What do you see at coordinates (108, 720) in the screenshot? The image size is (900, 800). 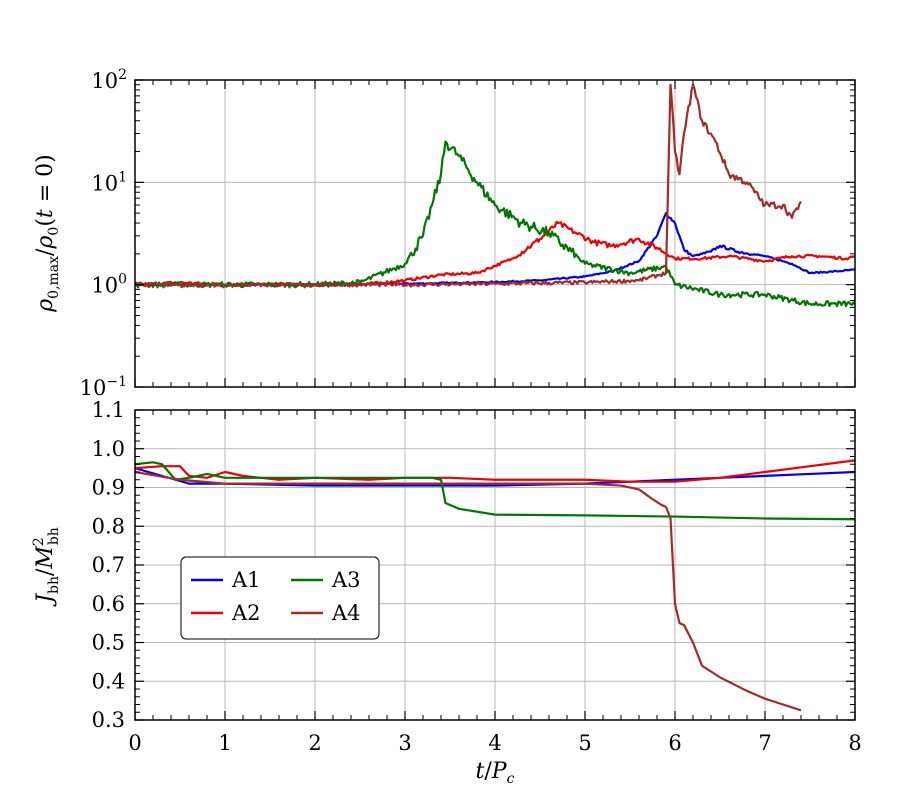 I see `y-tick-label: 0.3` at bounding box center [108, 720].